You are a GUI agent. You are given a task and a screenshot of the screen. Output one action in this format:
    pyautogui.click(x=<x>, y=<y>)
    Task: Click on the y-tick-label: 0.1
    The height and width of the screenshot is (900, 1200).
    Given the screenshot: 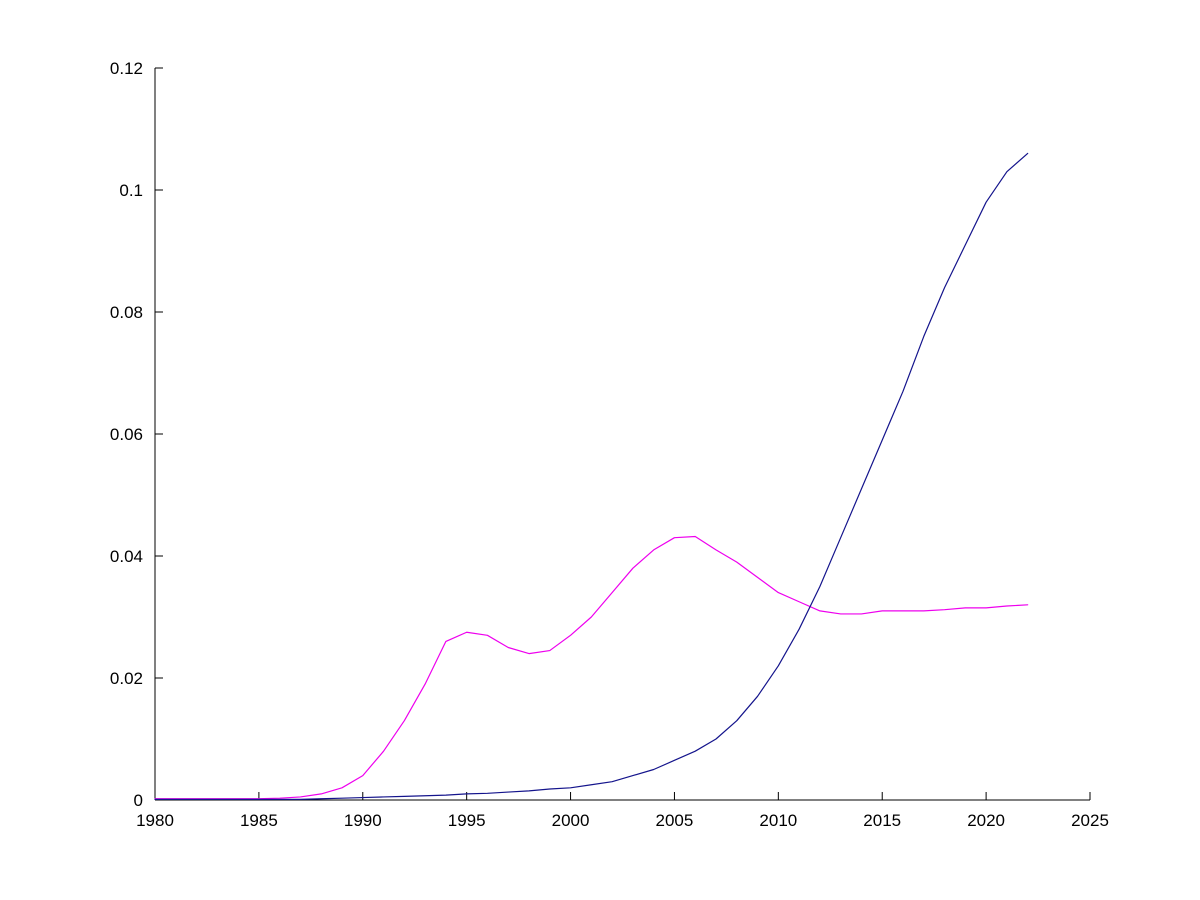 What is the action you would take?
    pyautogui.click(x=131, y=190)
    